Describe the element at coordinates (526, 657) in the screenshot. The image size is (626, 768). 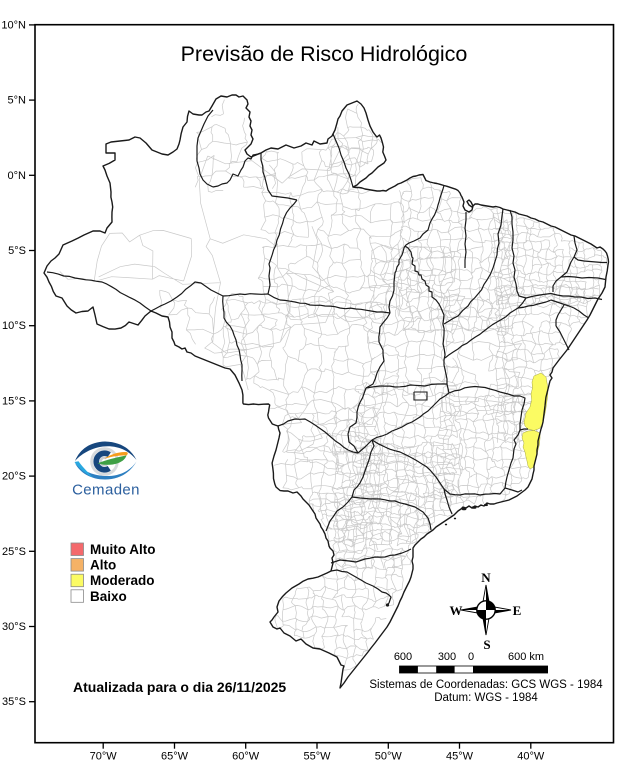
I see `svg-text: 600 km` at that location.